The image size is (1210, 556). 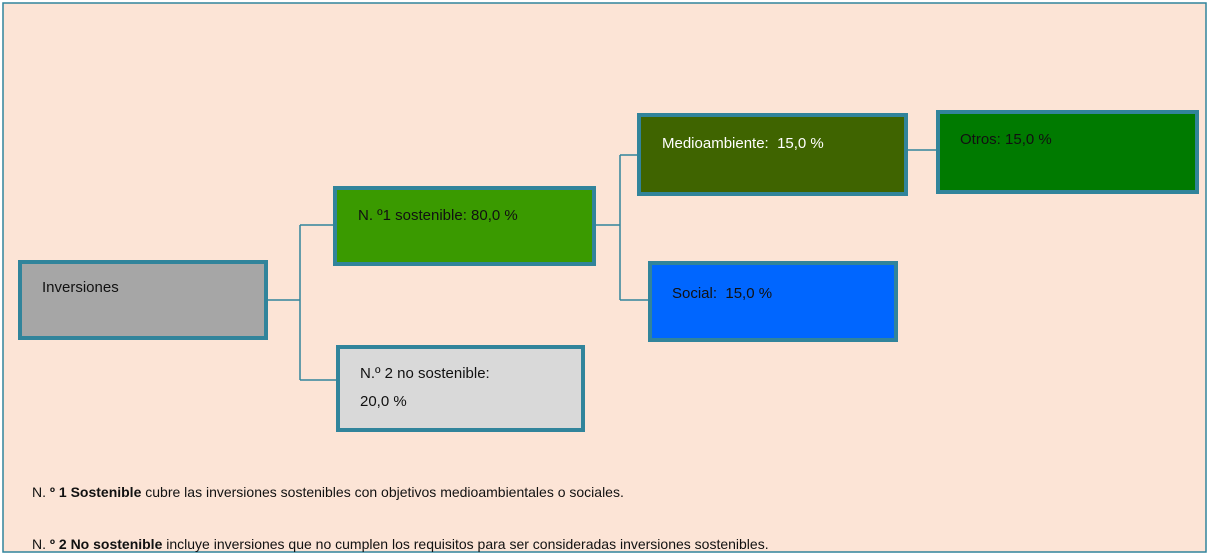 What do you see at coordinates (722, 293) in the screenshot?
I see `node-label: Social: 15,0 %` at bounding box center [722, 293].